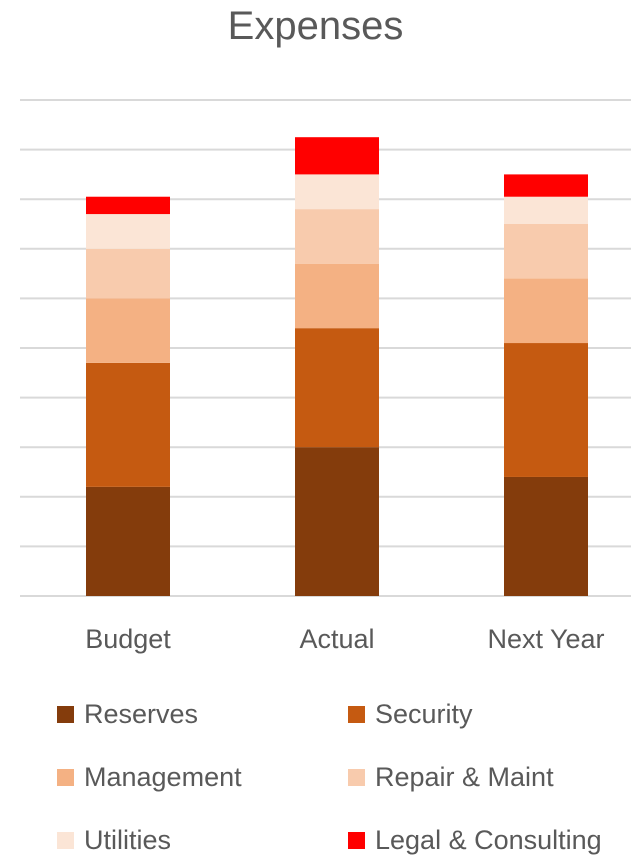  Describe the element at coordinates (141, 713) in the screenshot. I see `legend-label: Reserves` at that location.